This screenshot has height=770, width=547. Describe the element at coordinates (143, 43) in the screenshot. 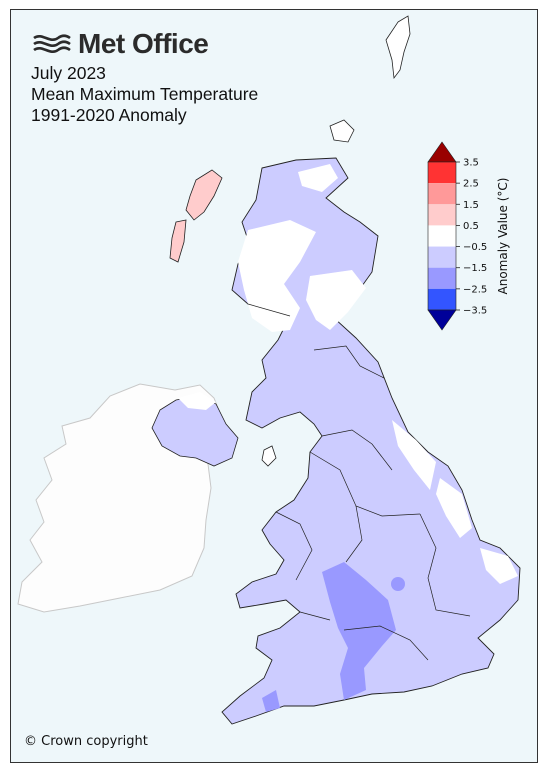

I see `brand-name: Met Office` at that location.